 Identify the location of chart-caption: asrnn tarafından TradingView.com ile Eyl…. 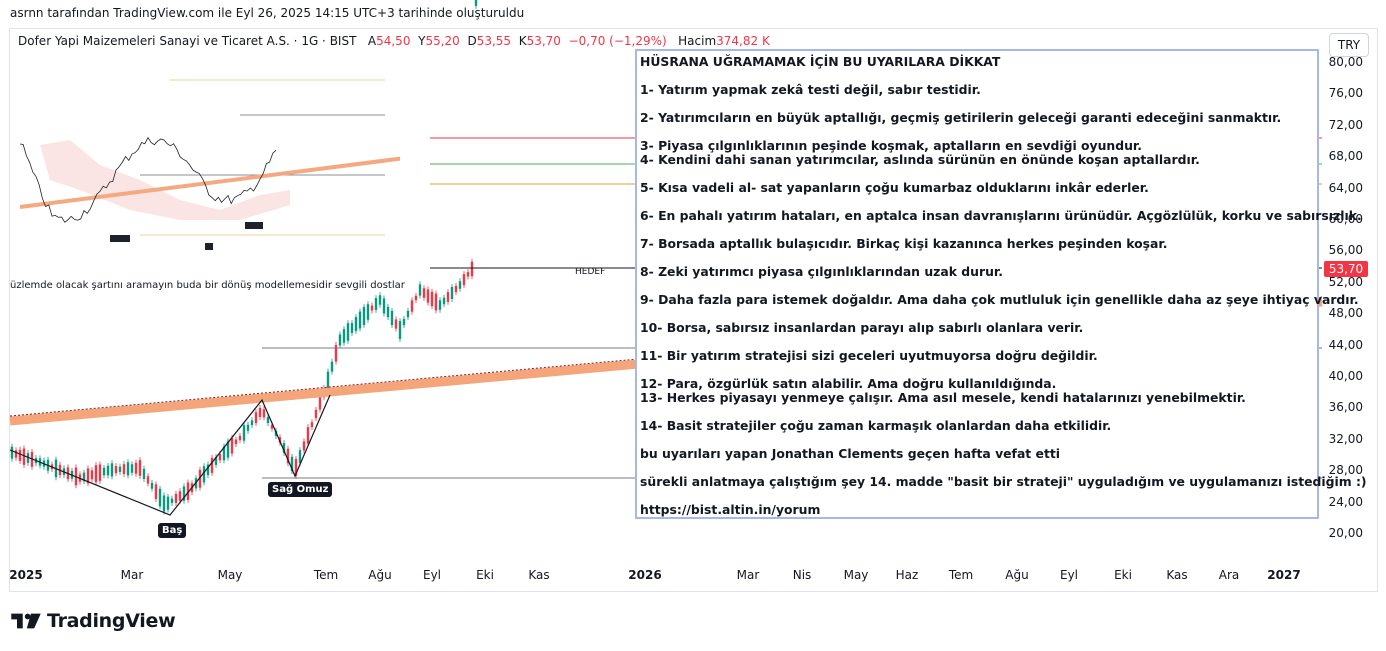
(267, 13).